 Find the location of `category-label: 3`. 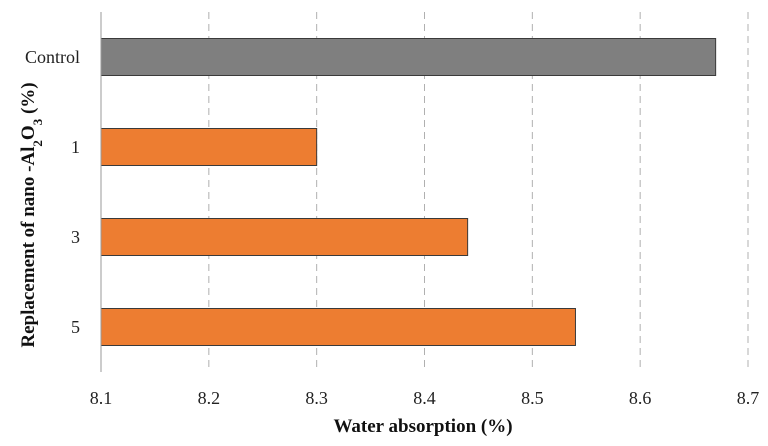

category-label: 3 is located at coordinates (75, 237).